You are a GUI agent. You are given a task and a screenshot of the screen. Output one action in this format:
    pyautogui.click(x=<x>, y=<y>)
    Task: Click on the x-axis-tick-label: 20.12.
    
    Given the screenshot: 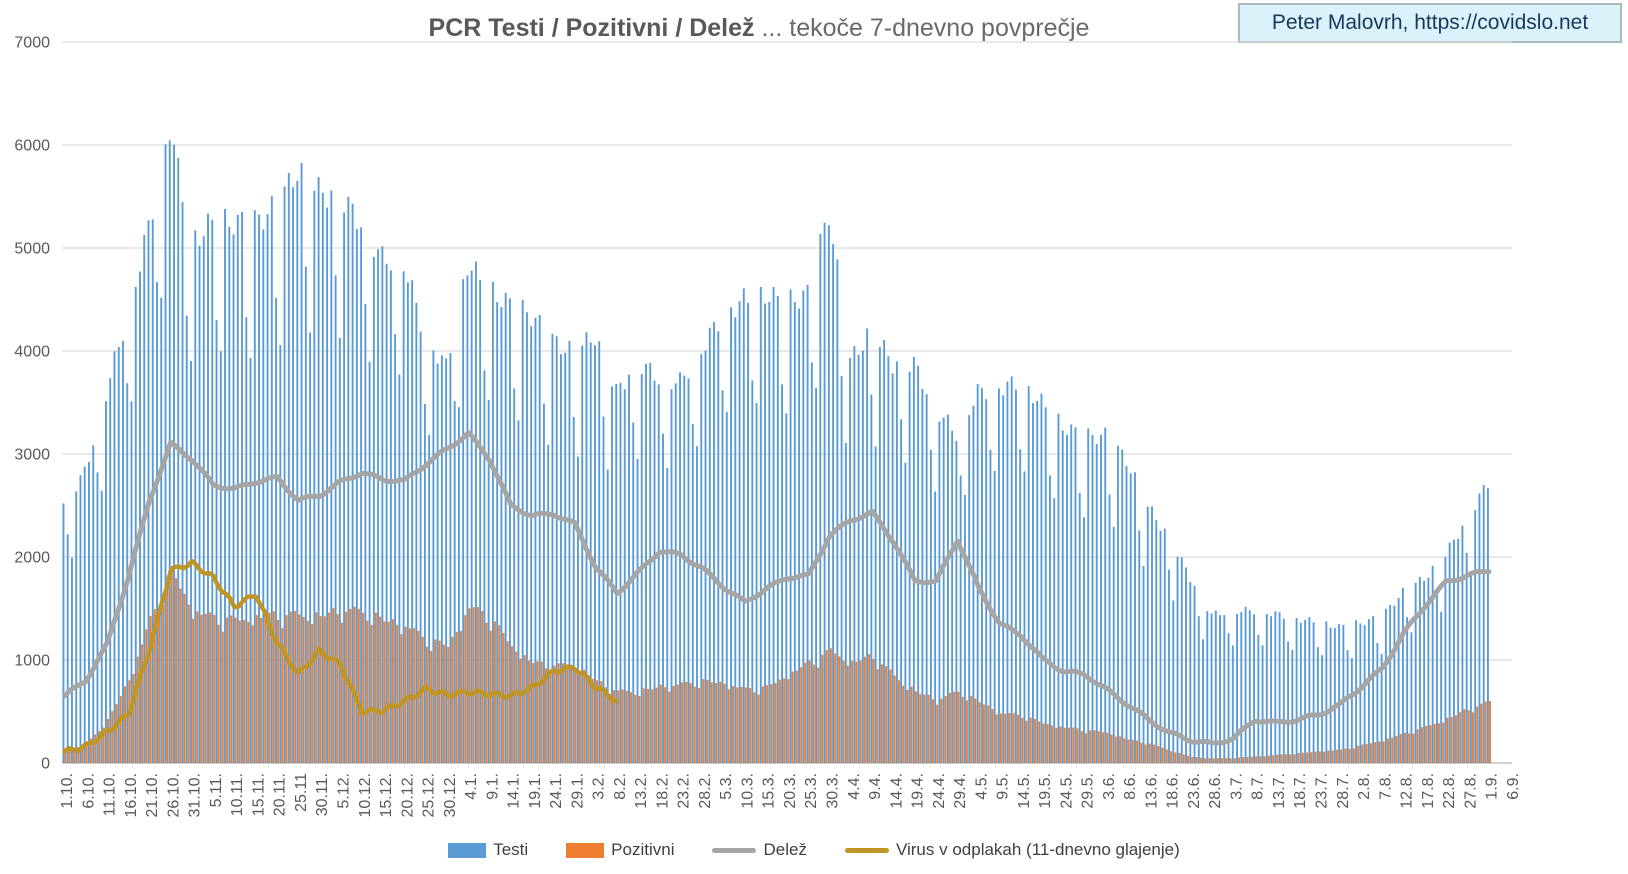 What is the action you would take?
    pyautogui.click(x=407, y=795)
    